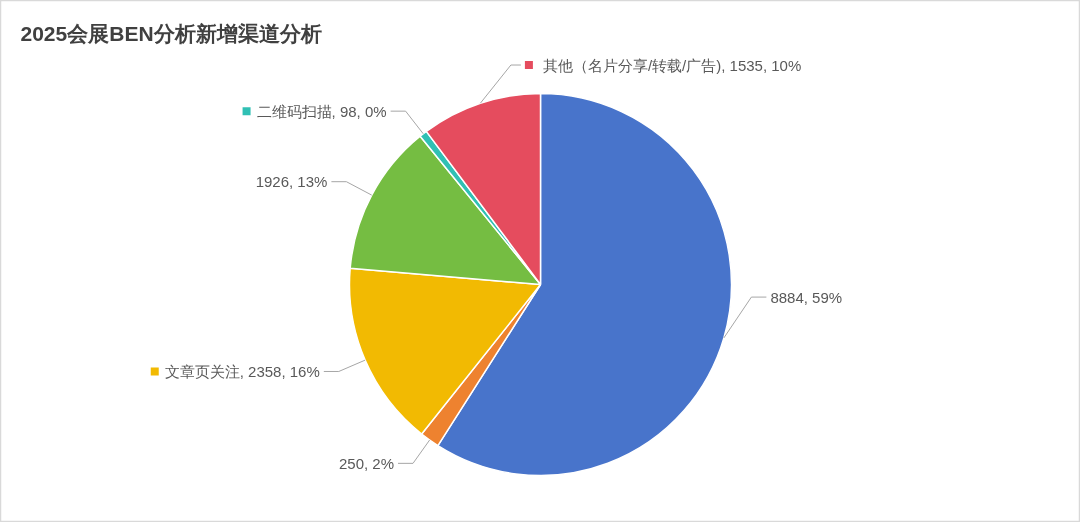  I want to click on legend-label: 二维码扫描, 98, 0%, so click(321, 111).